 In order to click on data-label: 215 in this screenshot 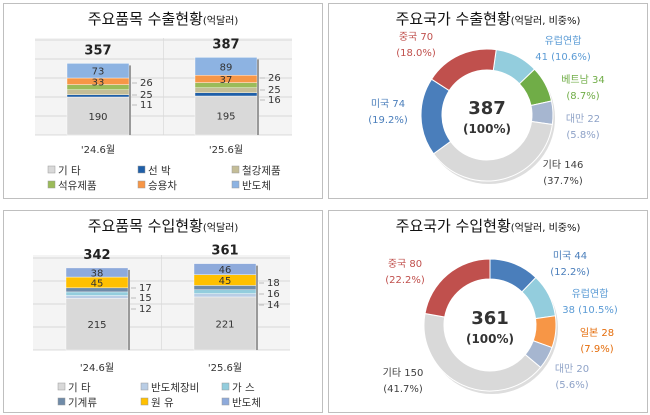, I will do `click(96, 325)`.